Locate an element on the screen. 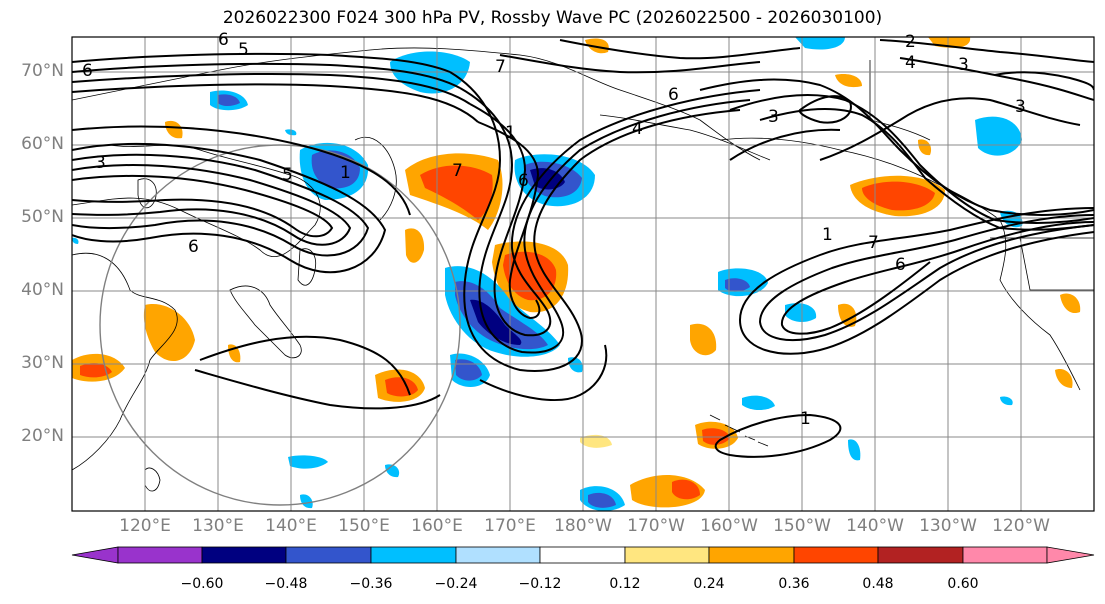 This screenshot has height=604, width=1105. lon-label: 170°E is located at coordinates (510, 526).